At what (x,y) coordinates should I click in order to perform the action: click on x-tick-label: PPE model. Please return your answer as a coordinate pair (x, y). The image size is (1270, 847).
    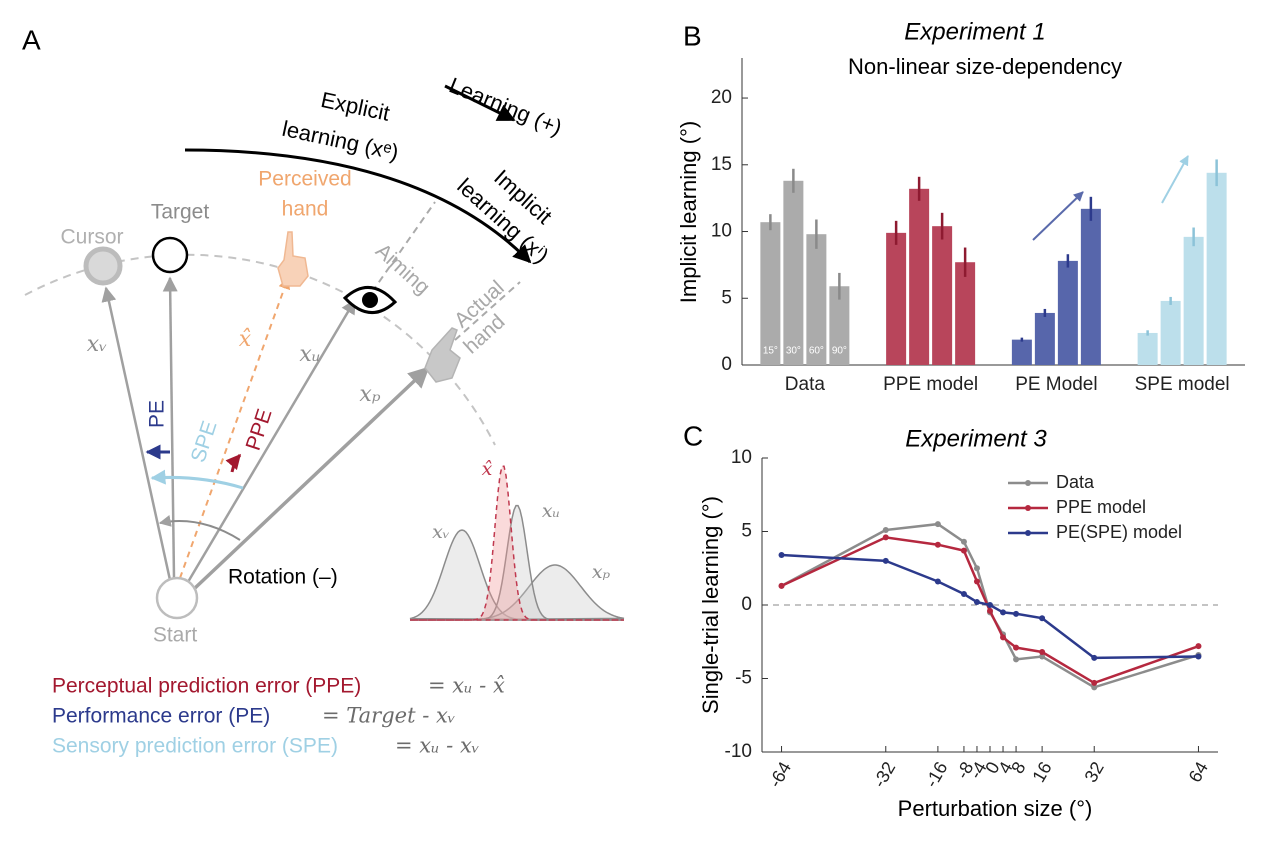
    Looking at the image, I should click on (930, 384).